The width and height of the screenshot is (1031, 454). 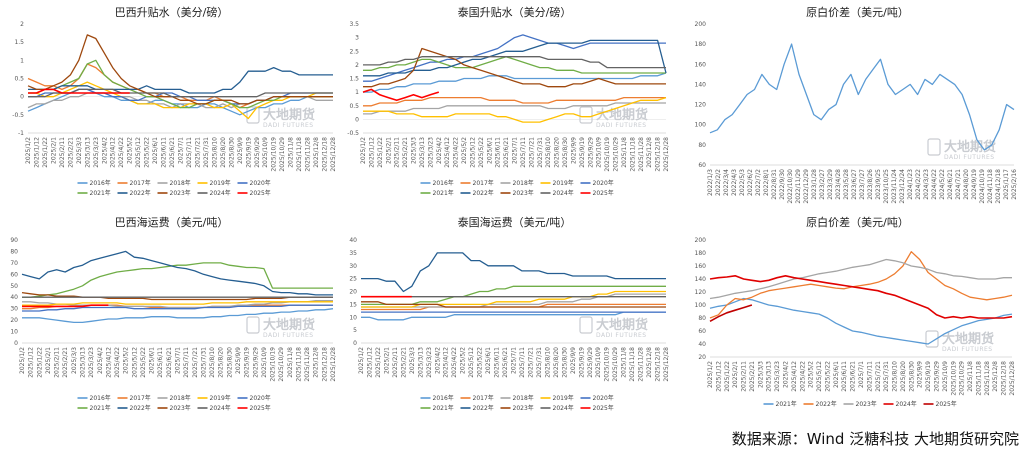 What do you see at coordinates (563, 398) in the screenshot?
I see `legend-label: 2019年` at bounding box center [563, 398].